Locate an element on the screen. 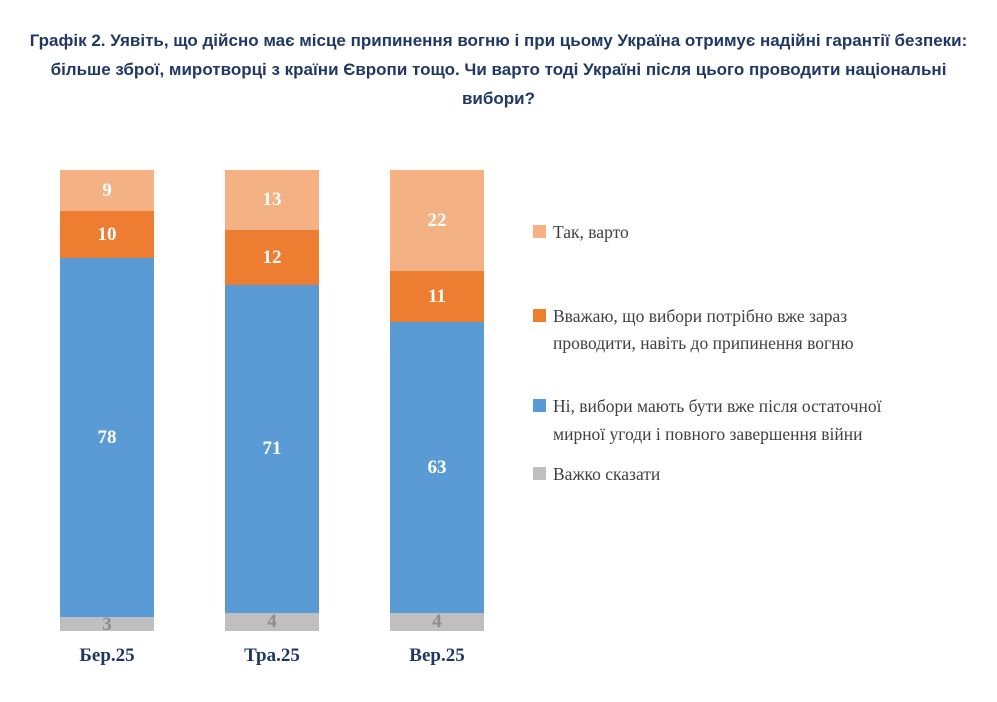 The height and width of the screenshot is (702, 997). segment-value-label: 78 is located at coordinates (107, 437).